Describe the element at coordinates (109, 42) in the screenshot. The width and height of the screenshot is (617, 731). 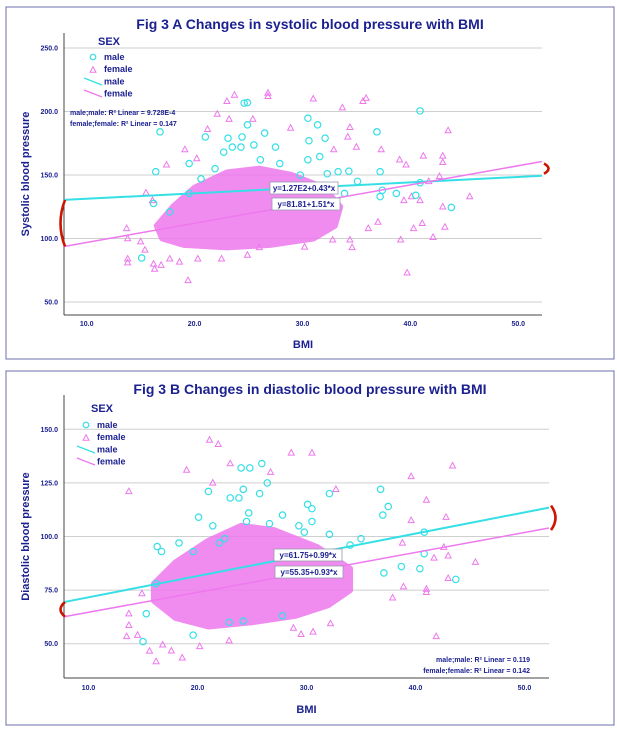
I see `legend-title: SEX` at that location.